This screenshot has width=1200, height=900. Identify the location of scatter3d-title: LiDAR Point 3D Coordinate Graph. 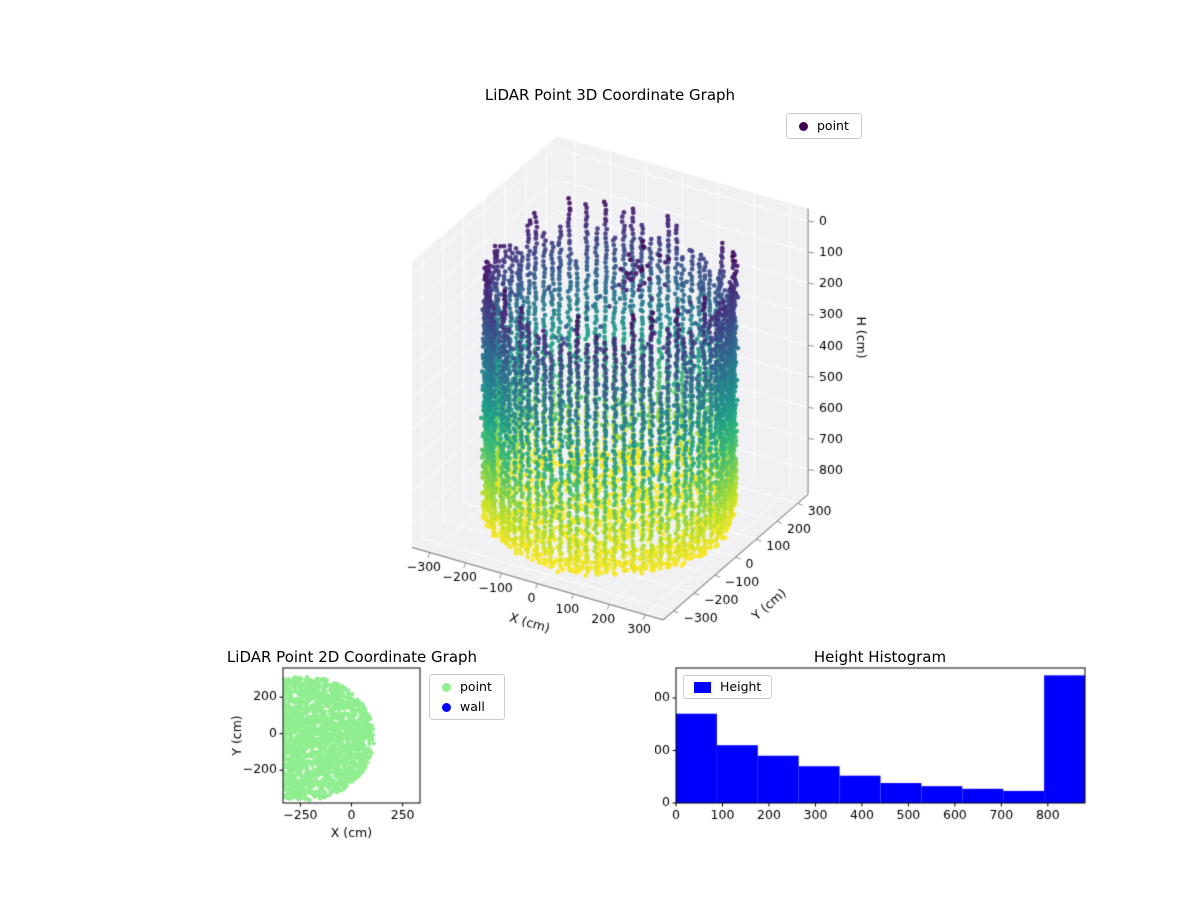
(610, 95).